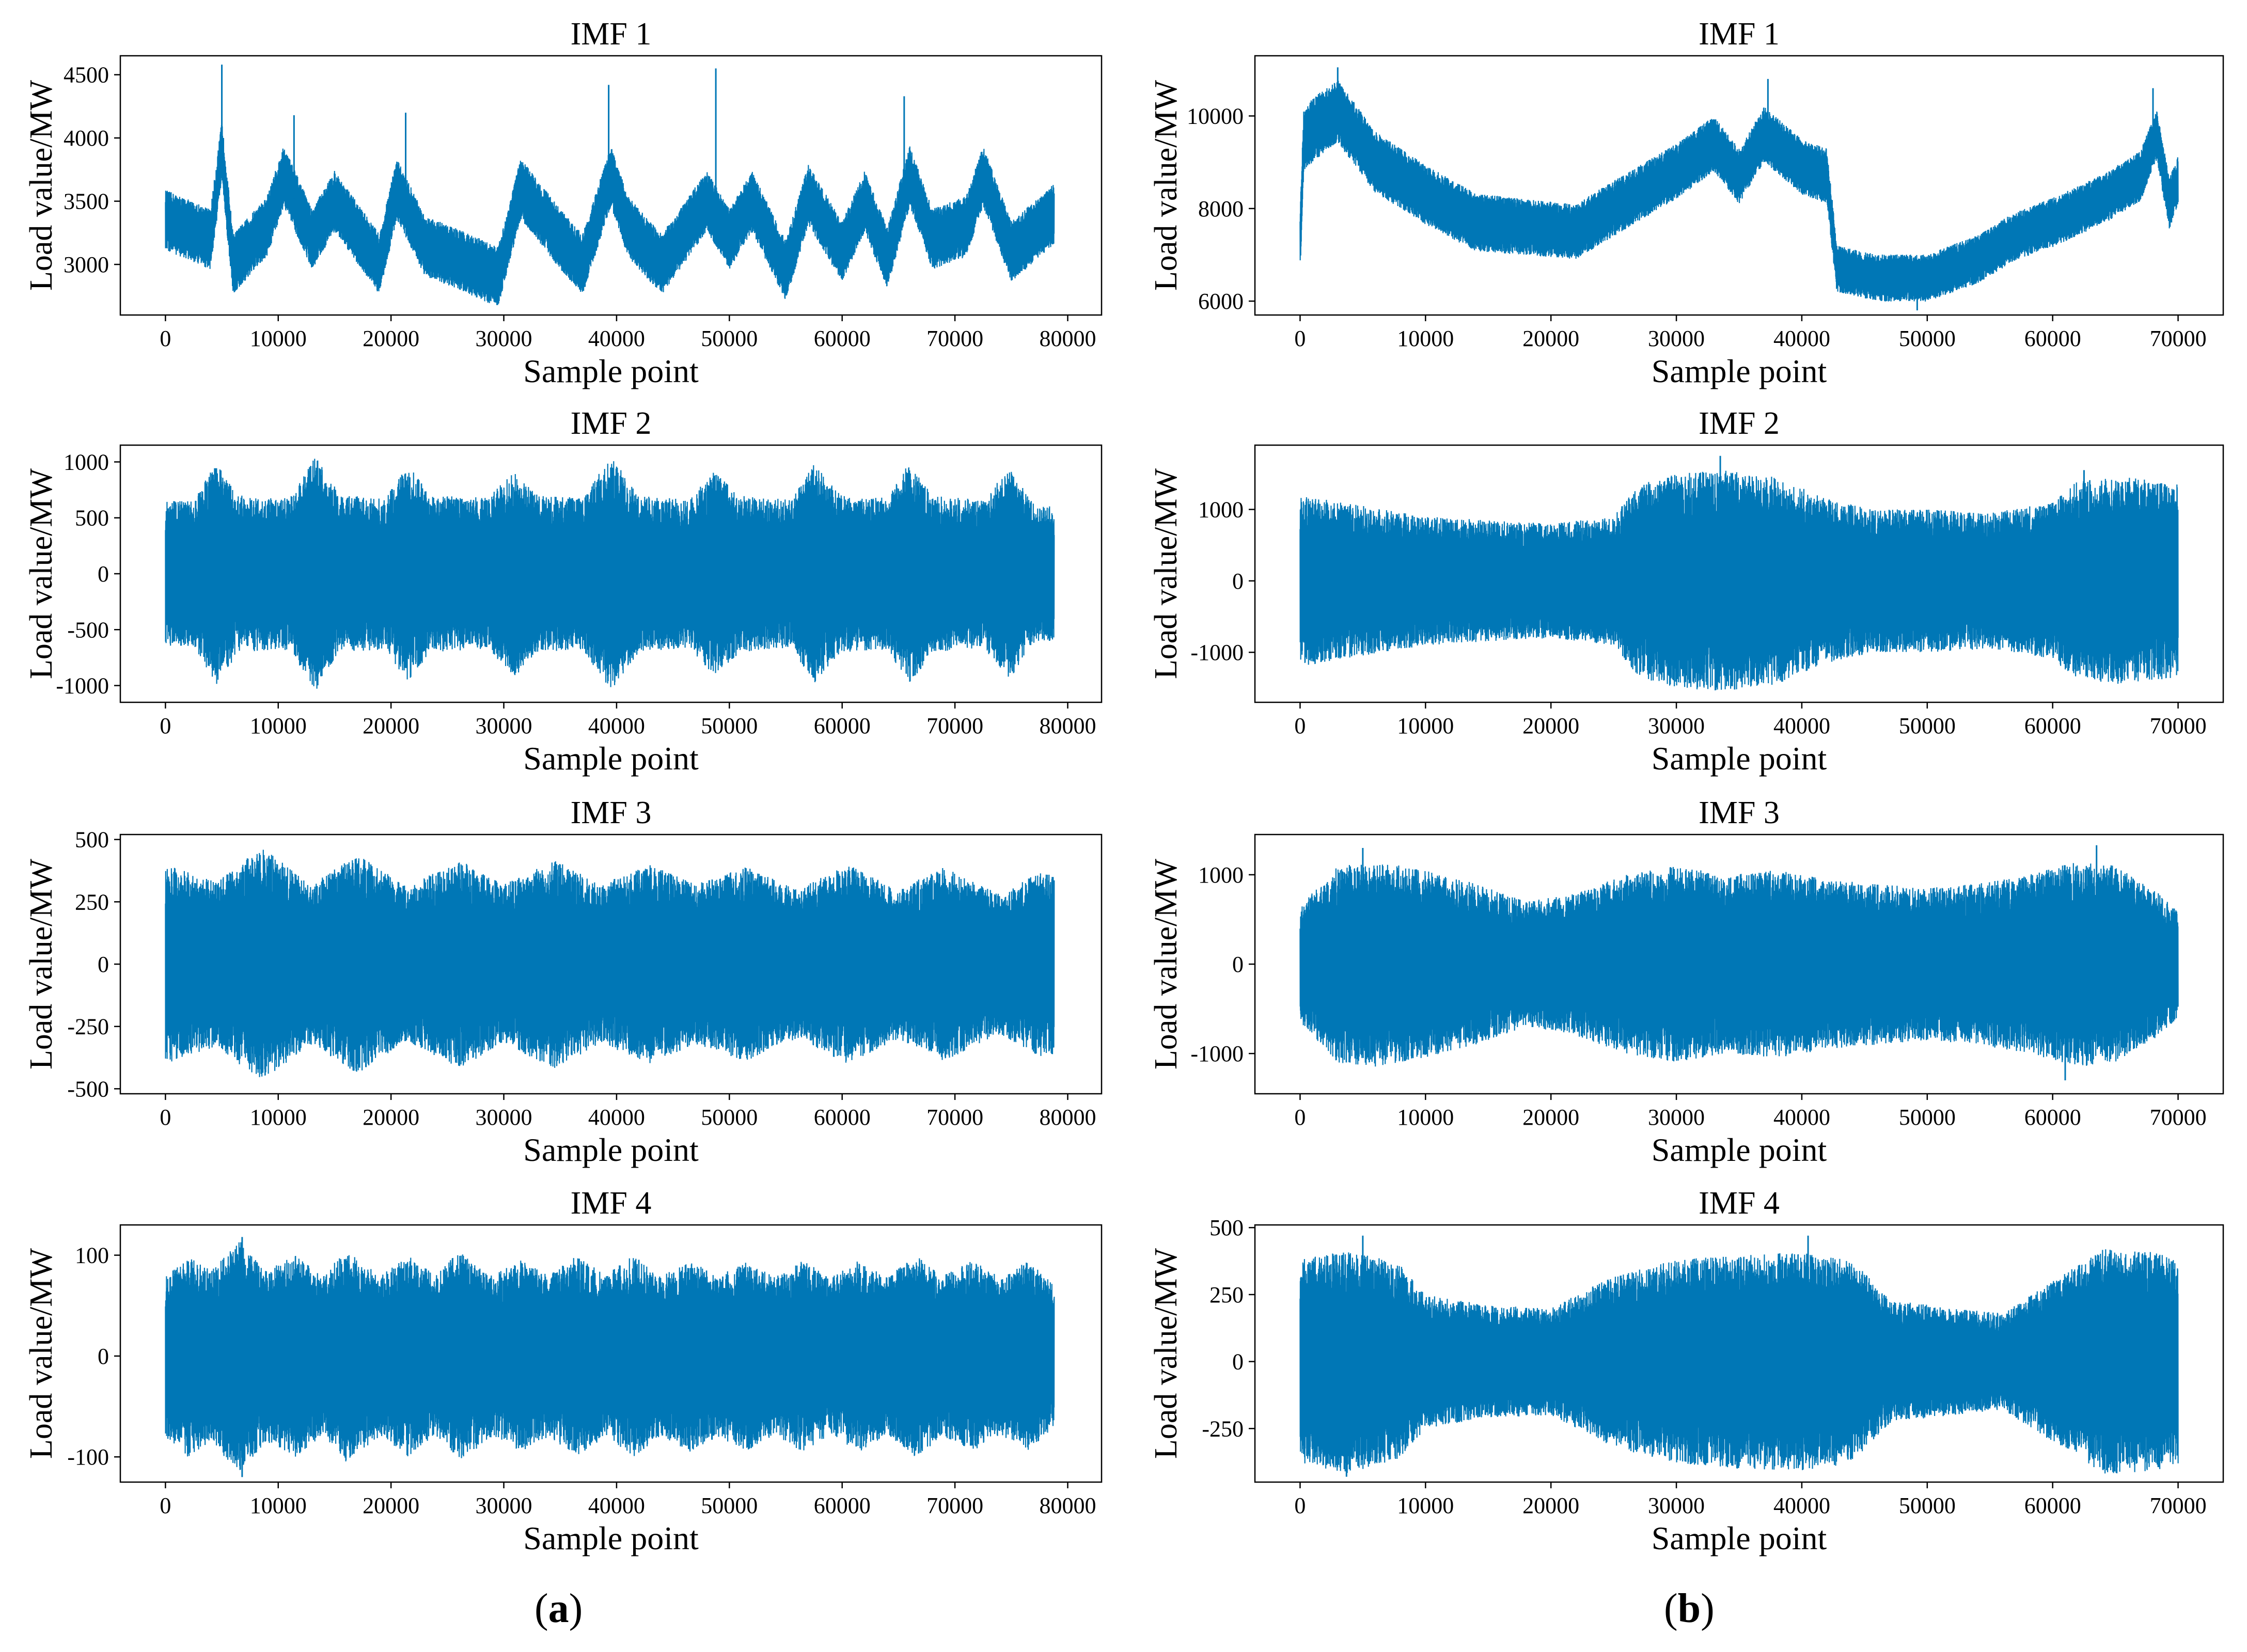  I want to click on y-tick-label: 10000, so click(1215, 116).